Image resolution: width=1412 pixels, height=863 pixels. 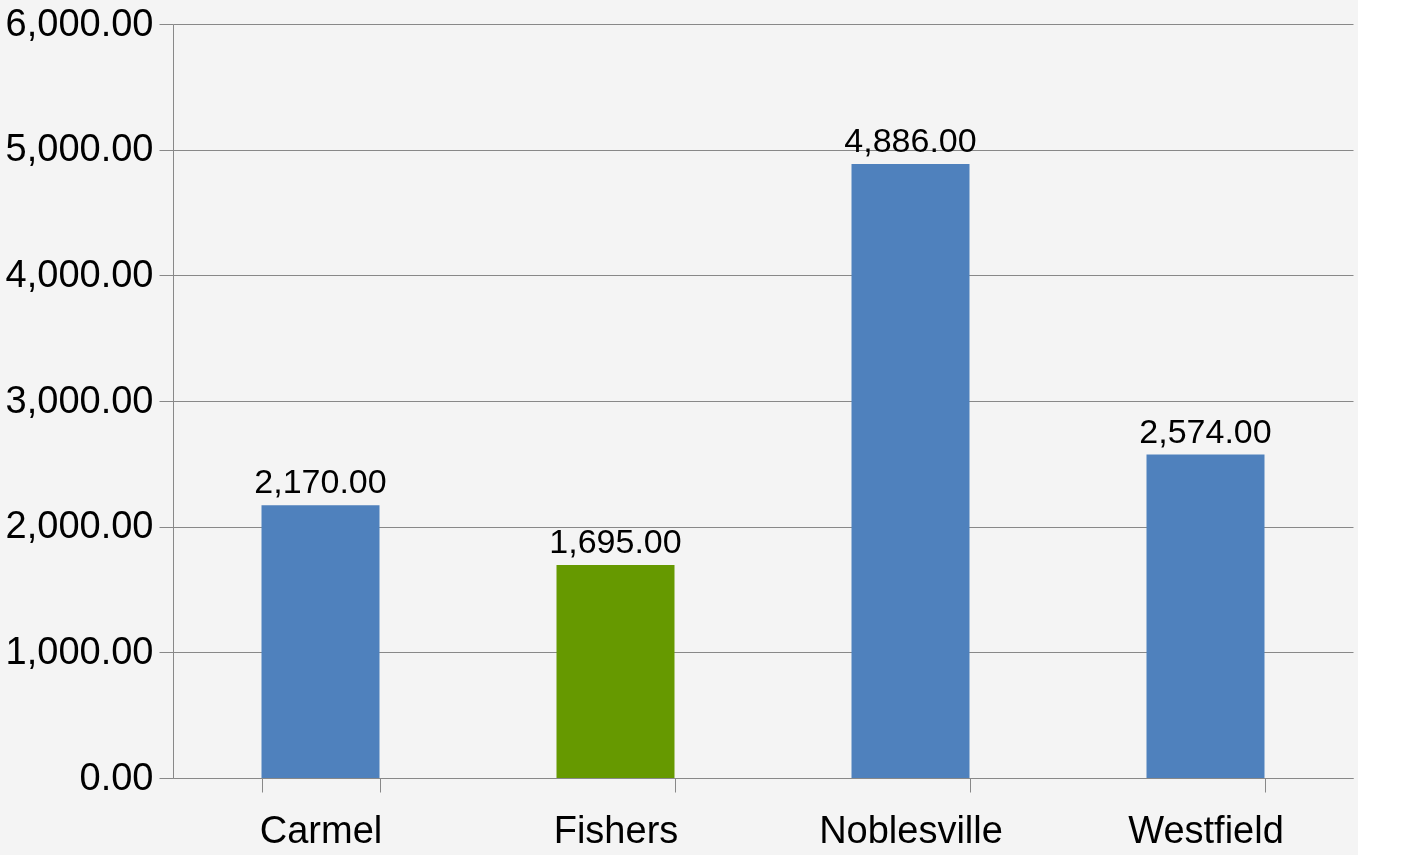 What do you see at coordinates (79, 399) in the screenshot?
I see `y-tick-label: 3,000.00` at bounding box center [79, 399].